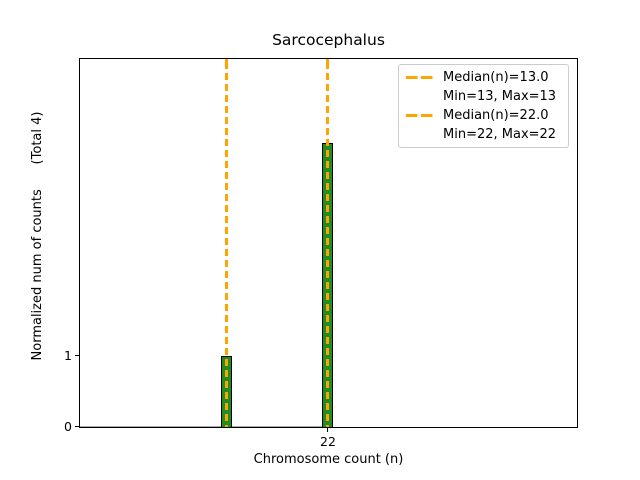 The image size is (640, 480). What do you see at coordinates (202, 426) in the screenshot?
I see `zero-bins-baseline` at bounding box center [202, 426].